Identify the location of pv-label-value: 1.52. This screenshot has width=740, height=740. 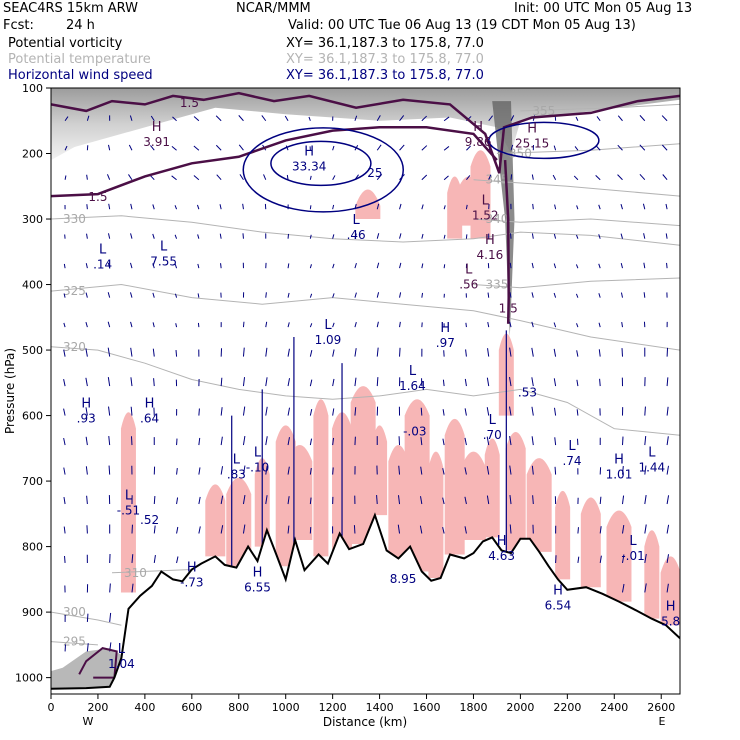
(485, 215).